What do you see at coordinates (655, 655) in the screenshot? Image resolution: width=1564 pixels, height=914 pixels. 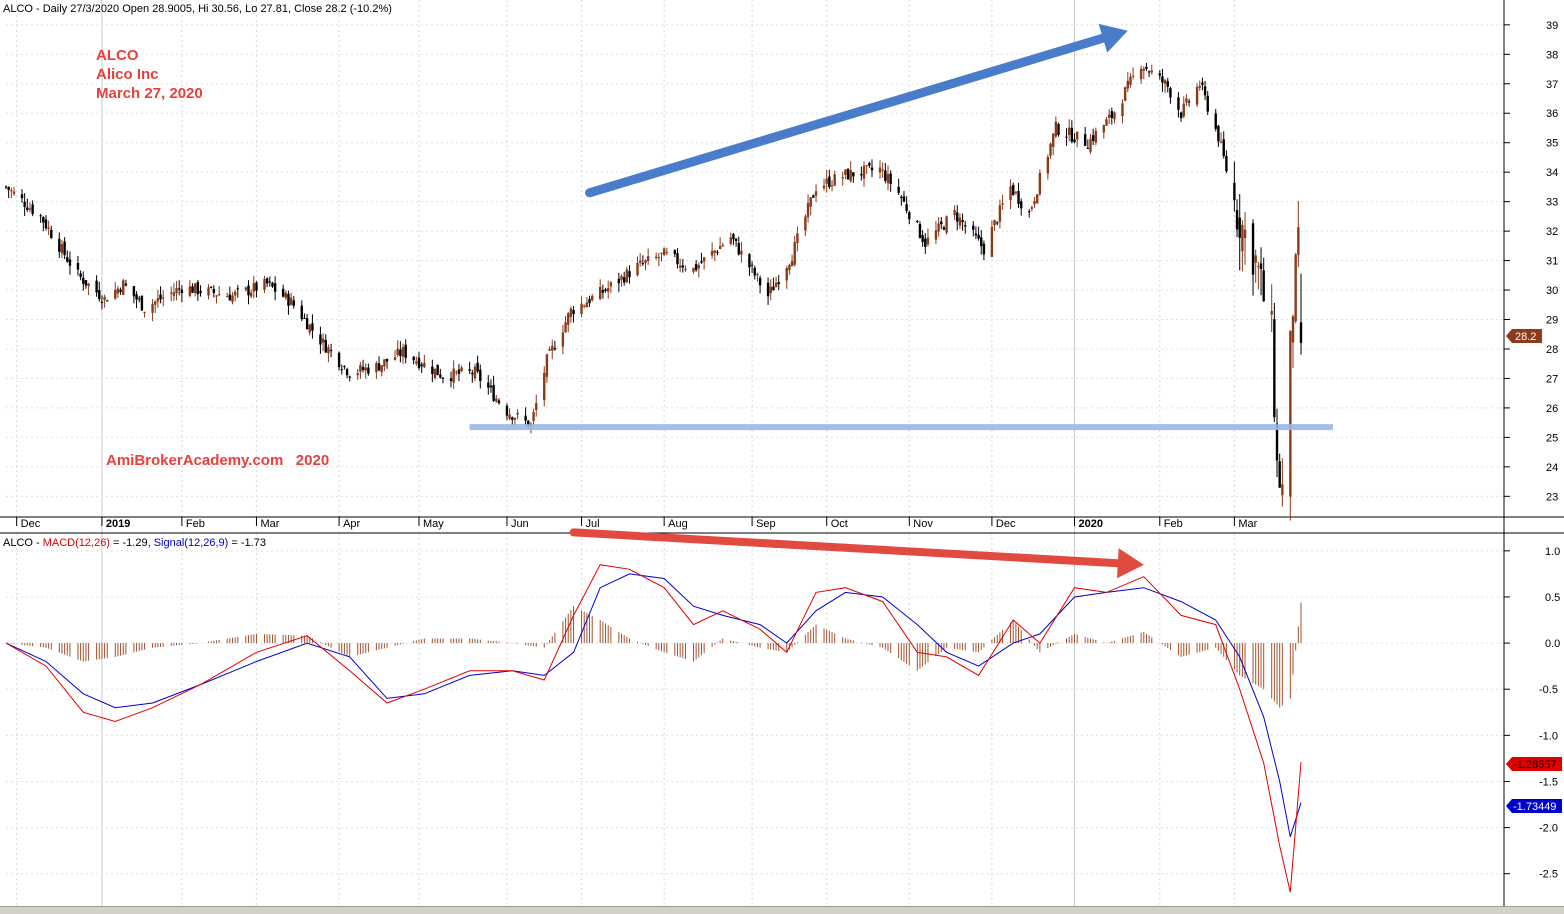 I see `macd-histogram` at bounding box center [655, 655].